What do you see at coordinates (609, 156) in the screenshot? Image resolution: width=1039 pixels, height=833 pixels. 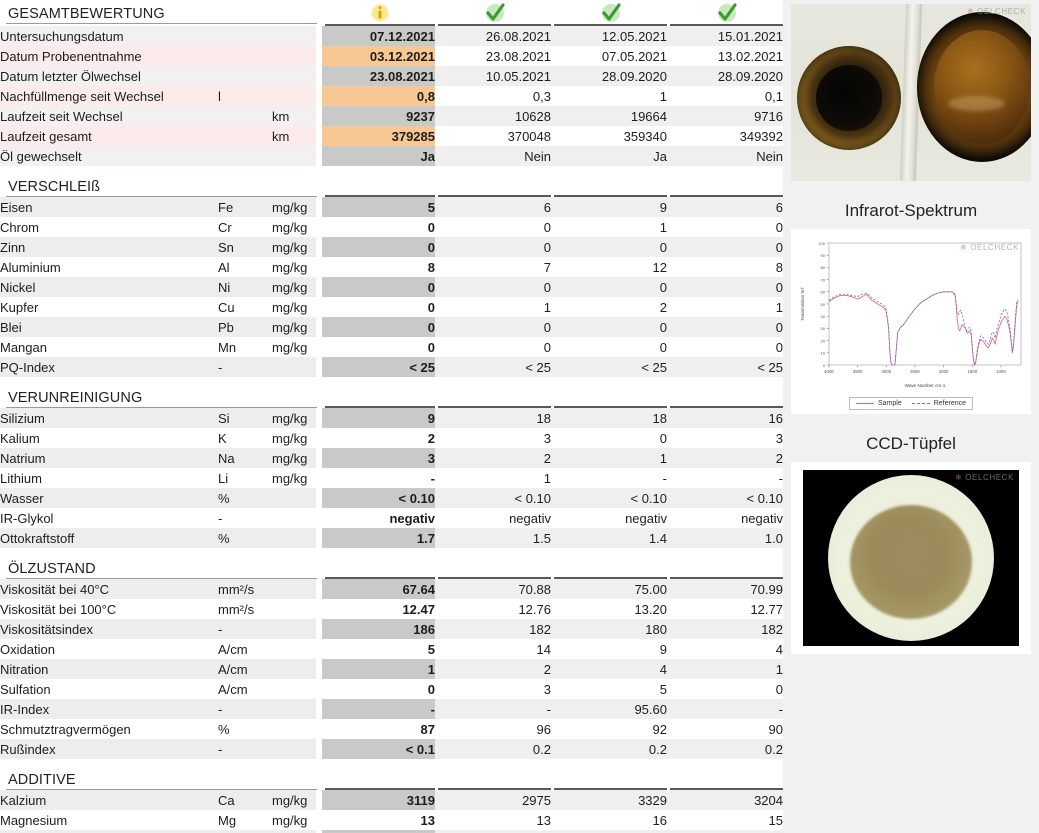 I see `history-value: Ja` at bounding box center [609, 156].